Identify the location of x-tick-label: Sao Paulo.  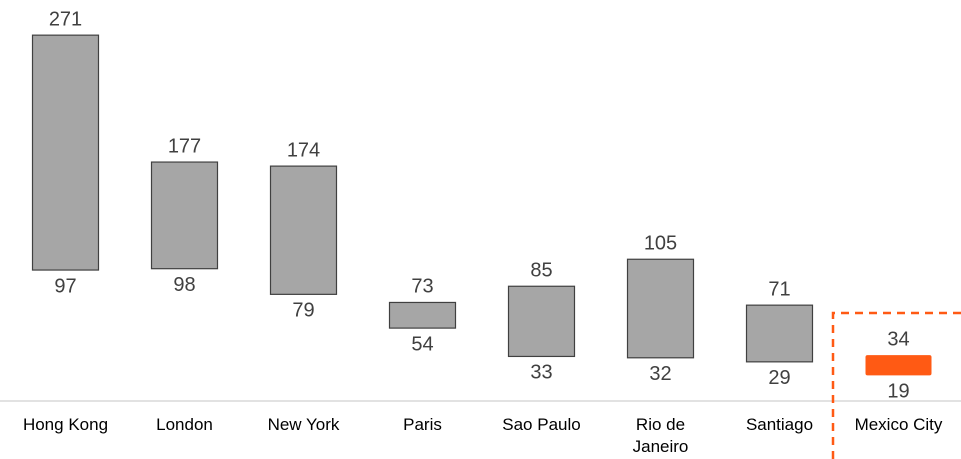
(541, 424).